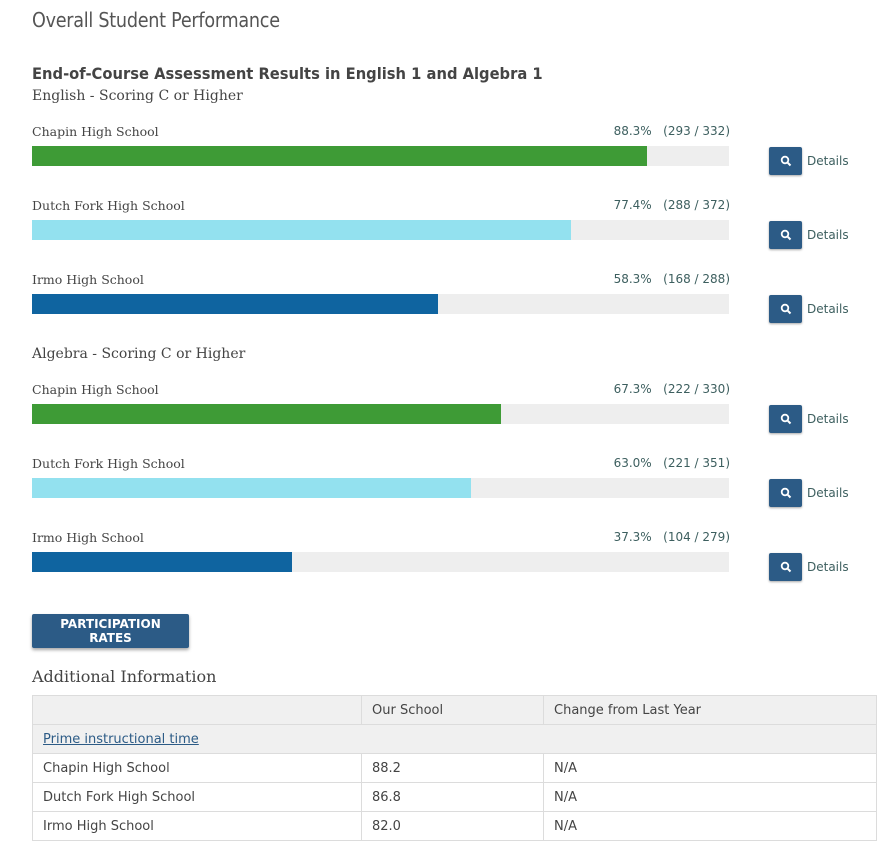  I want to click on percent-value: 88.3%, so click(632, 131).